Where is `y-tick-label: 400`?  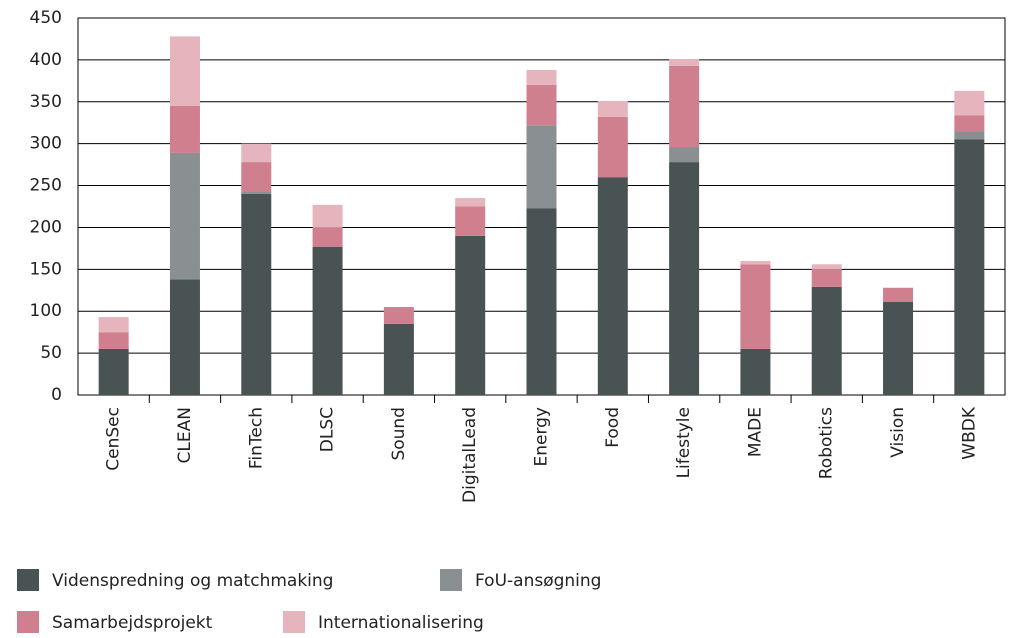
y-tick-label: 400 is located at coordinates (46, 60).